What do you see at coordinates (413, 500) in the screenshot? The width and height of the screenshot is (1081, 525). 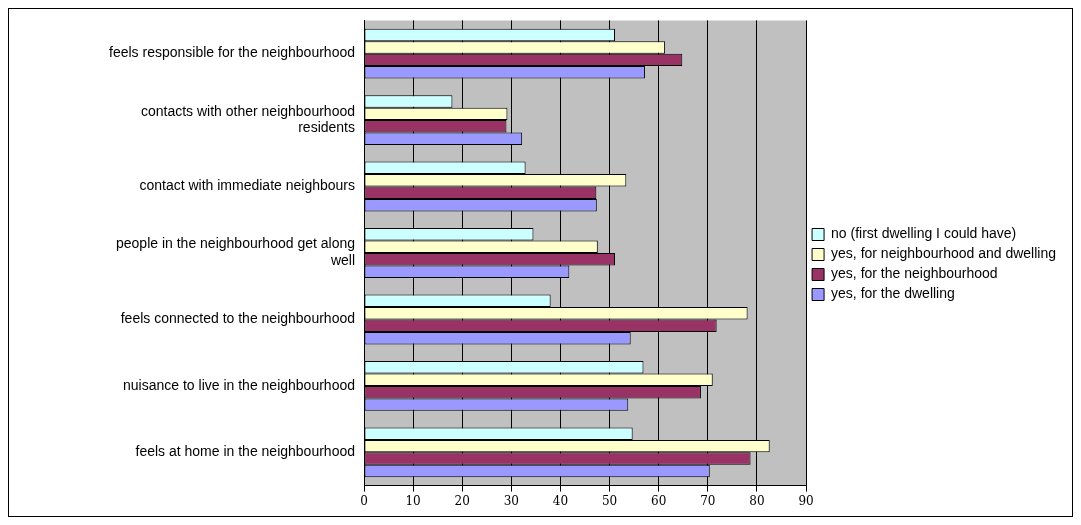 I see `x-tick-label: 10` at bounding box center [413, 500].